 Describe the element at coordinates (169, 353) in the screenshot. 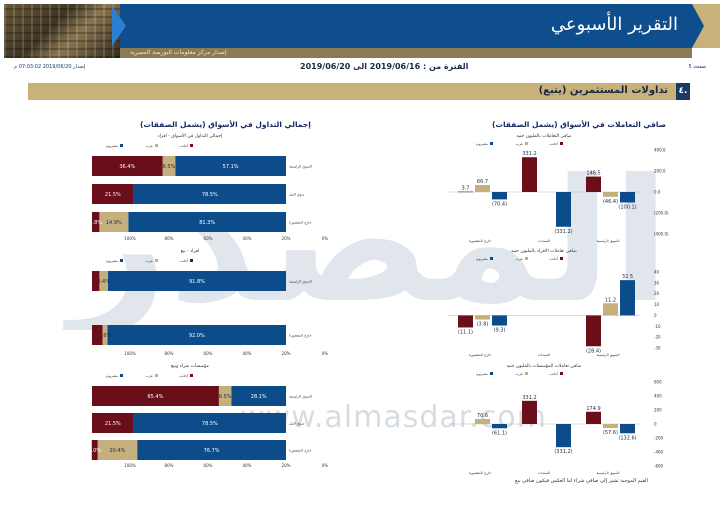

I see `stack1-xtick-1: 80%` at that location.